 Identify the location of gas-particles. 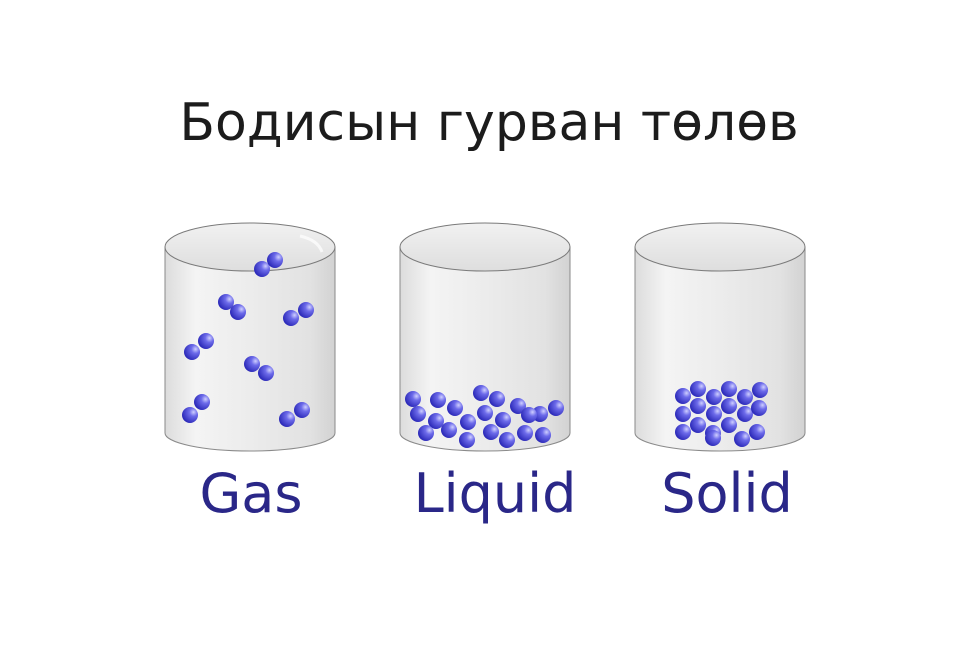
(248, 339).